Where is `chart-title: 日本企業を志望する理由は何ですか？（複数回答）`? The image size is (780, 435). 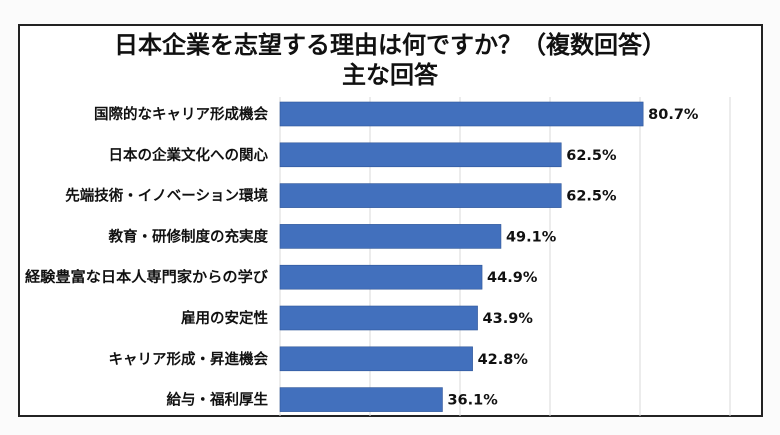
chart-title: 日本企業を志望する理由は何ですか？（複数回答） is located at coordinates (390, 45).